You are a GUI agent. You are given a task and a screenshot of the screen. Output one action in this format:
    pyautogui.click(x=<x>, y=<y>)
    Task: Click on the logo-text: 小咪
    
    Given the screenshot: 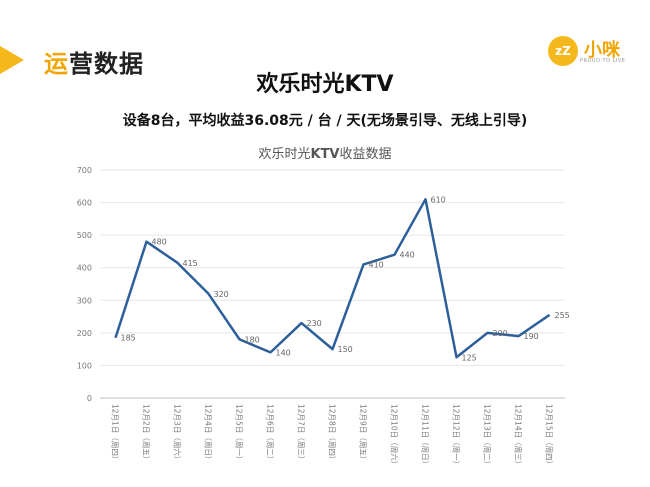 What is the action you would take?
    pyautogui.click(x=602, y=50)
    